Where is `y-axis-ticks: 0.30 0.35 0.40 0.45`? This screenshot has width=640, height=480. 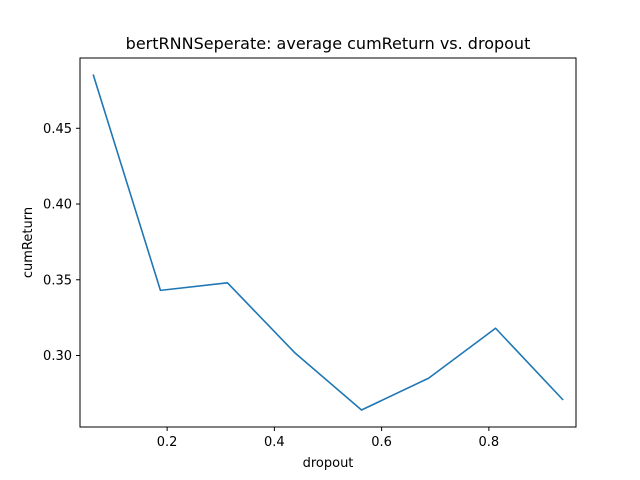 y-axis-ticks: 0.30 0.35 0.40 0.45 is located at coordinates (61, 243).